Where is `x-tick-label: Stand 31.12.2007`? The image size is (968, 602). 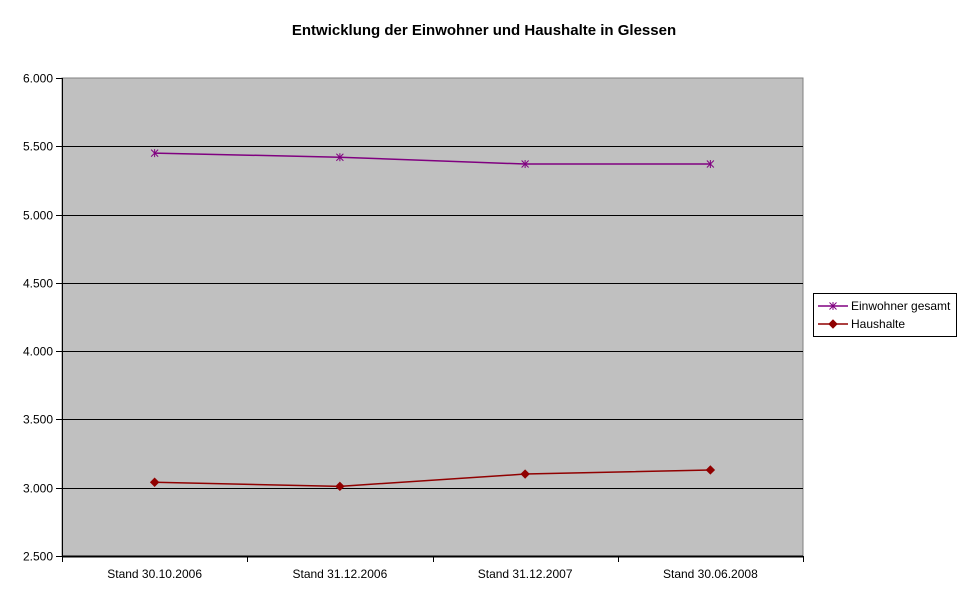 x-tick-label: Stand 31.12.2007 is located at coordinates (525, 574).